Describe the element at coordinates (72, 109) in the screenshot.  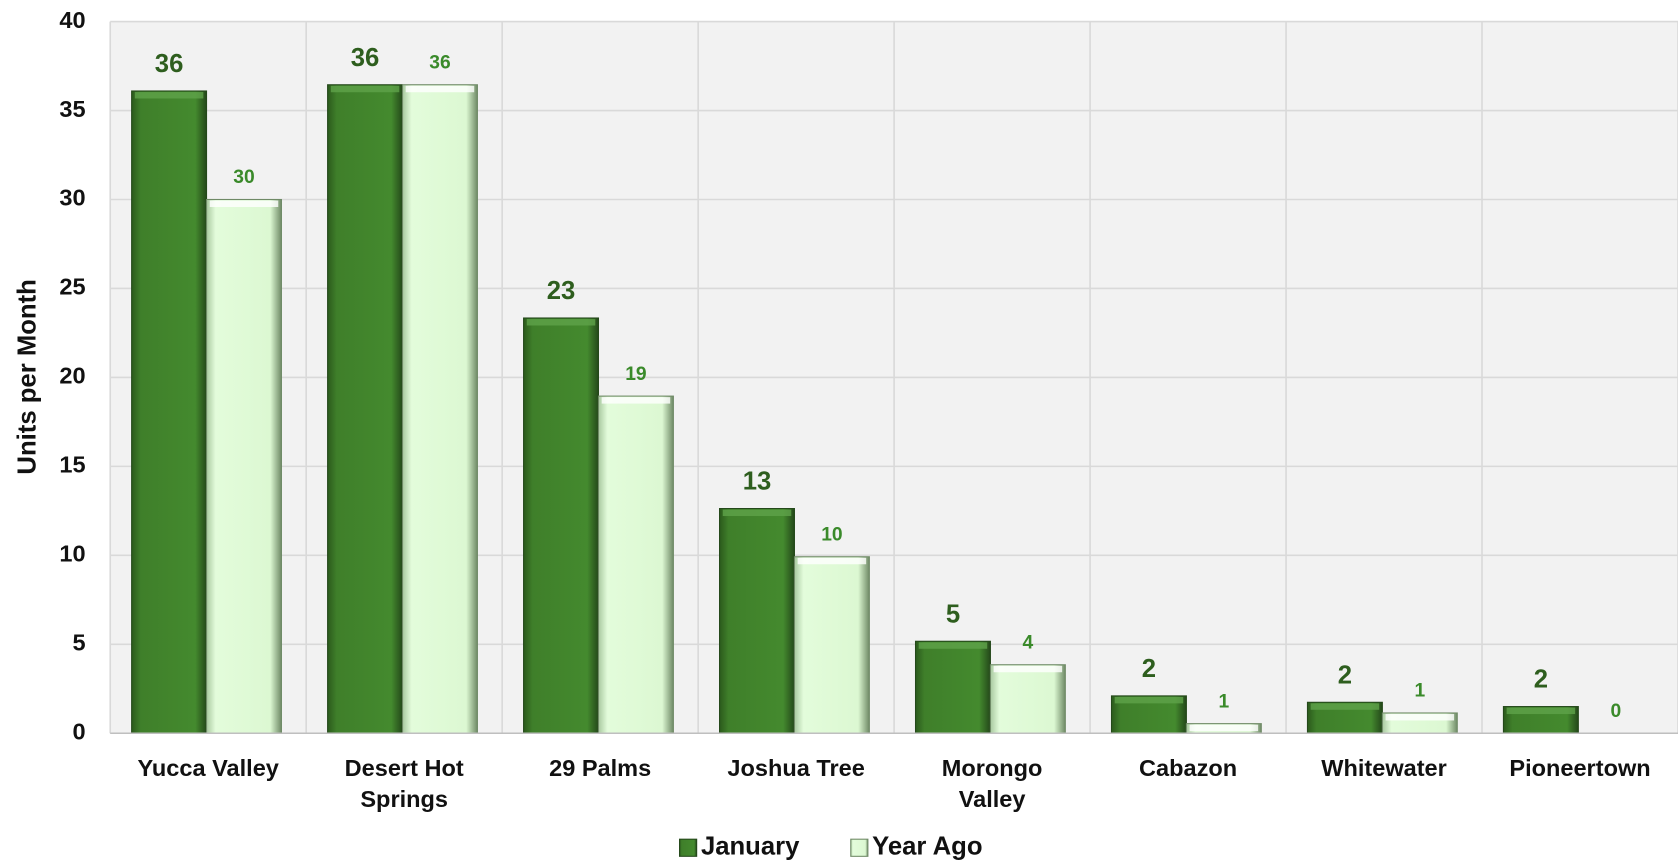
I see `y-tick-label: 35` at that location.